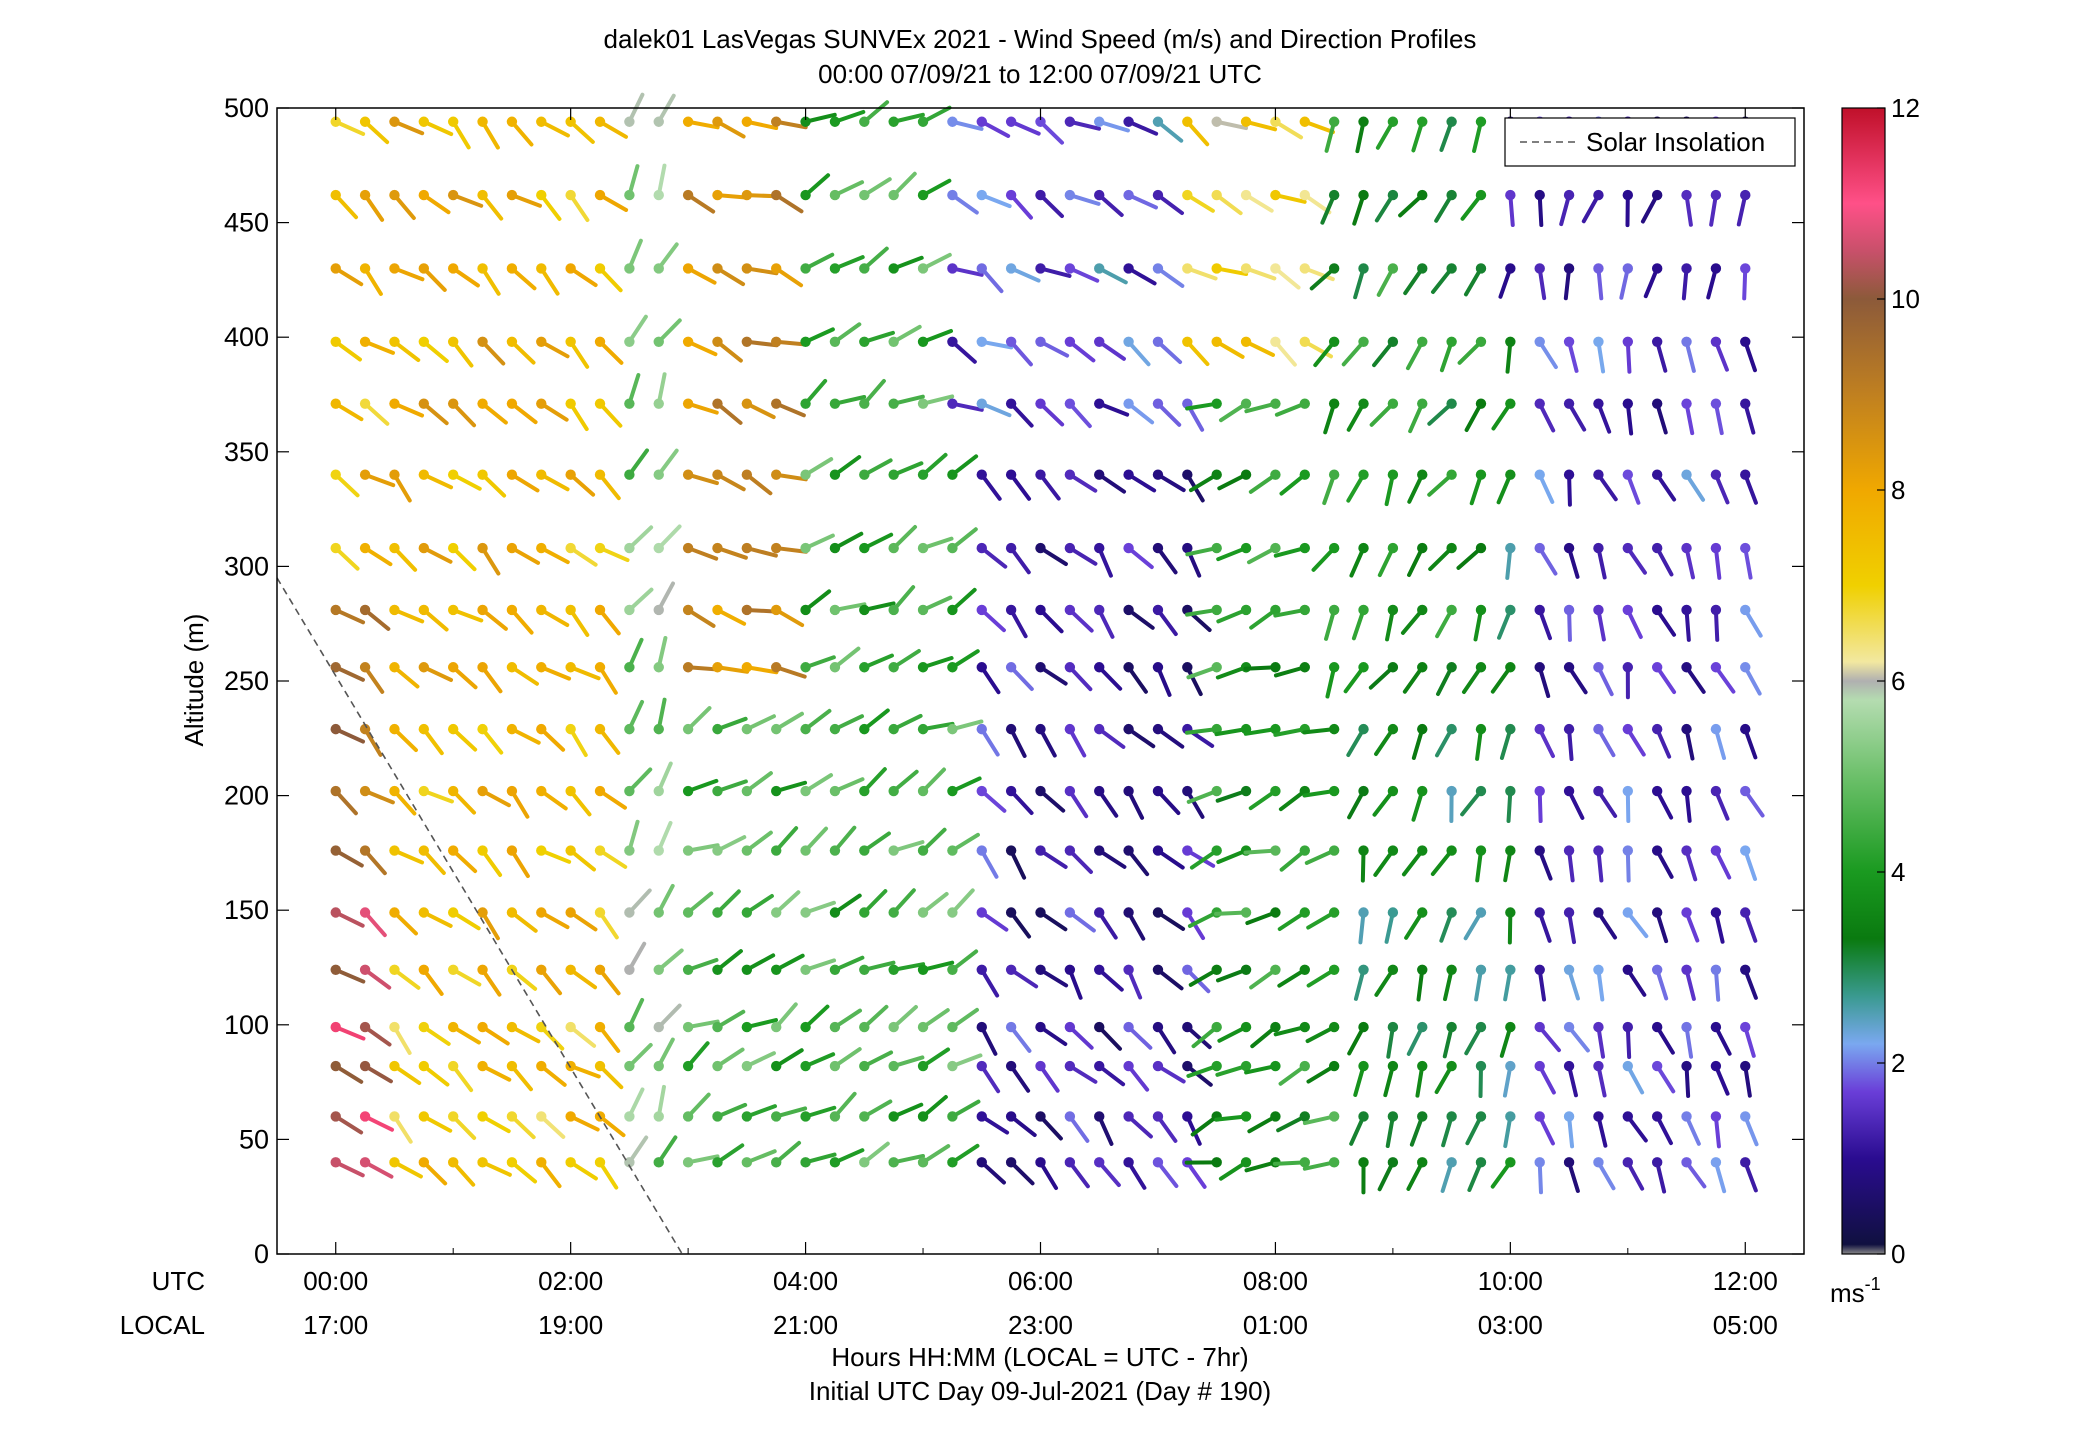 This screenshot has width=2098, height=1430. What do you see at coordinates (1898, 872) in the screenshot?
I see `colorbar-tick-label: 4` at bounding box center [1898, 872].